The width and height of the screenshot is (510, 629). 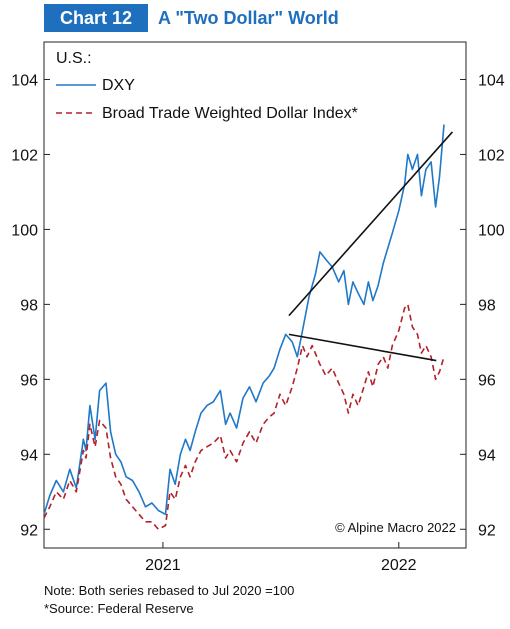 What do you see at coordinates (24, 80) in the screenshot?
I see `y-tick-label-left: 104` at bounding box center [24, 80].